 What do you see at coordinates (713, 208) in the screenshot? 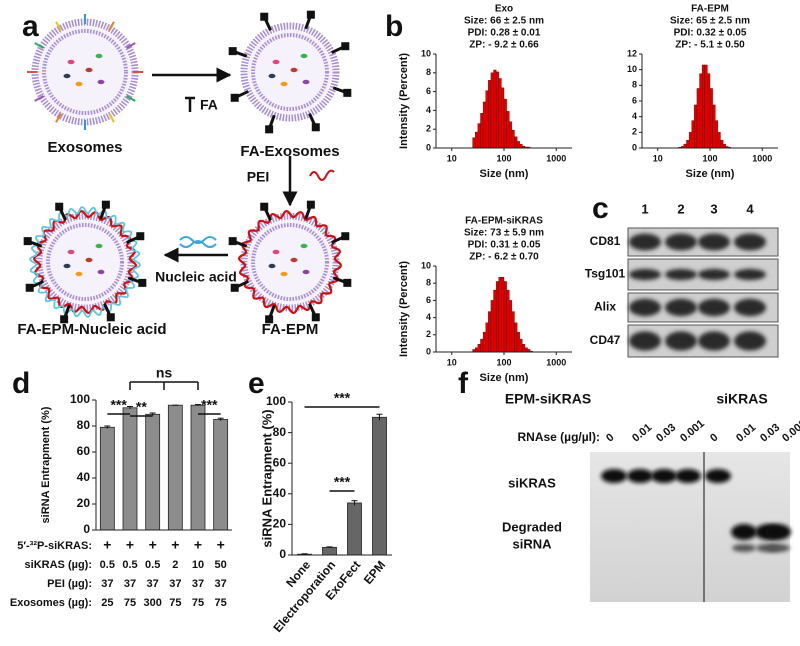
I see `lane-label: 3` at bounding box center [713, 208].